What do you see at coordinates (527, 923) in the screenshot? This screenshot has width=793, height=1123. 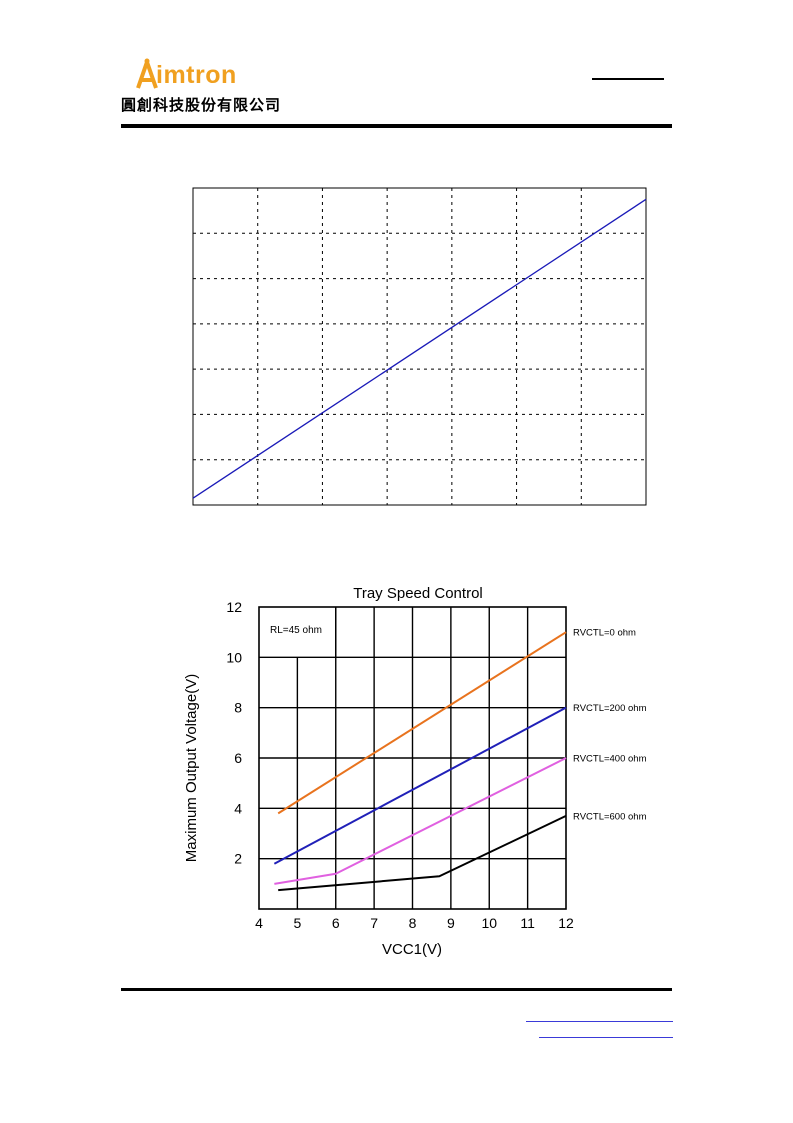 I see `x-tick-label: 11` at bounding box center [527, 923].